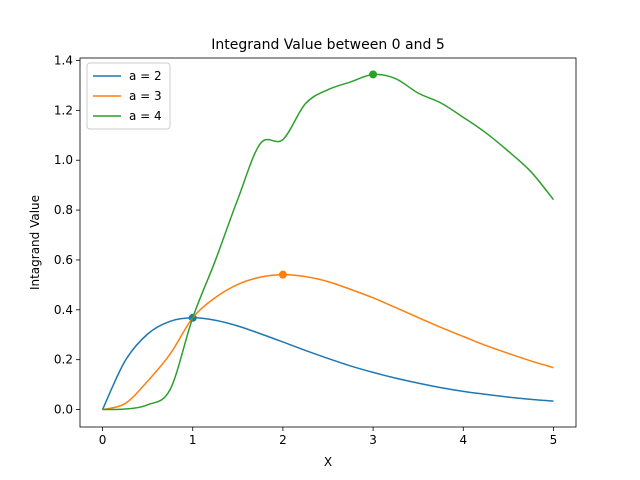  What do you see at coordinates (463, 440) in the screenshot?
I see `x-tick-label: 4` at bounding box center [463, 440].